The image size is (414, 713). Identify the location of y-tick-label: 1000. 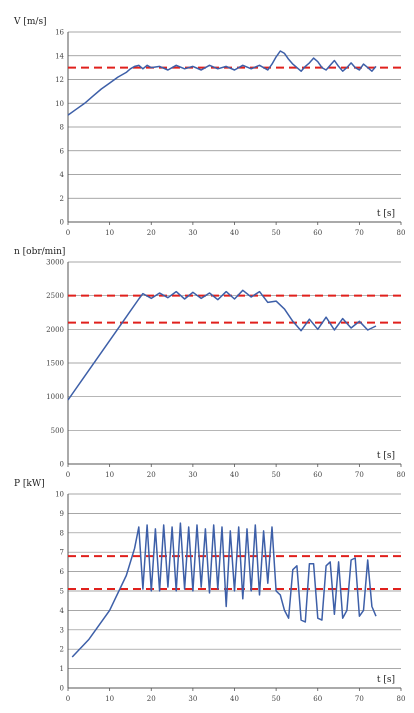
(55, 397).